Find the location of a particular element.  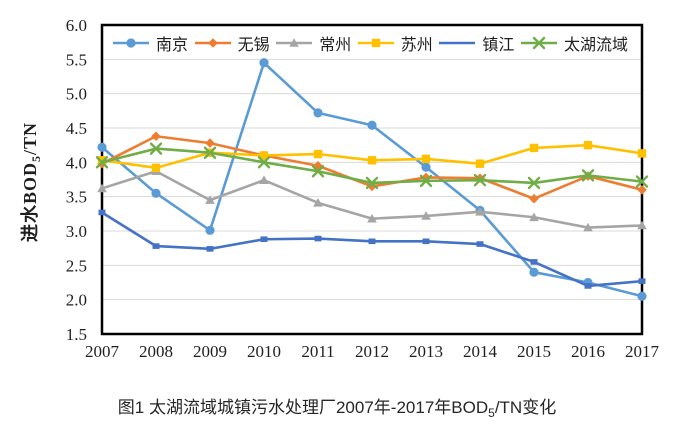

legend-label: 常州 is located at coordinates (335, 45).